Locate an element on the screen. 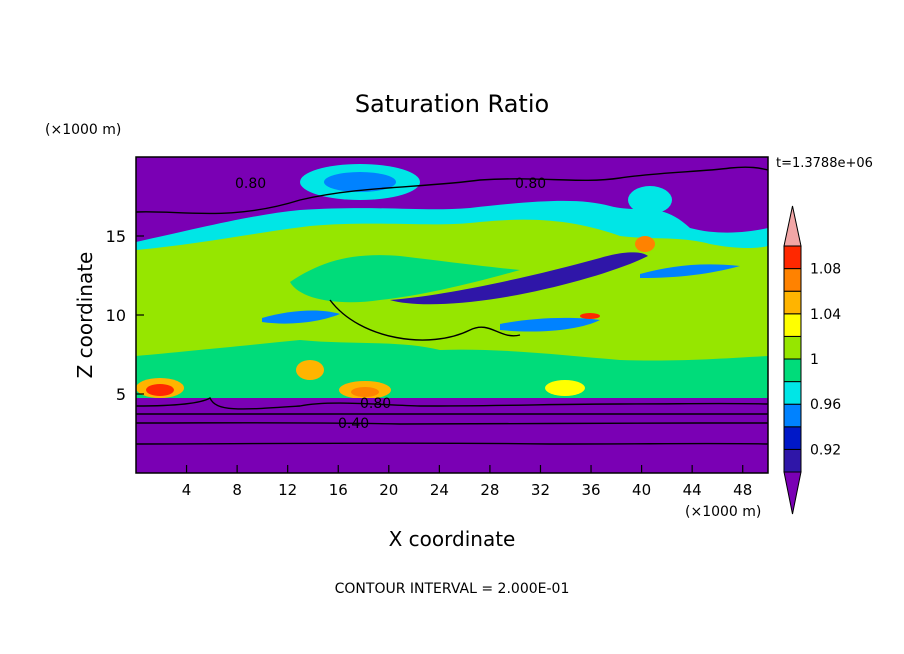  y-axis-label: Z coordinate is located at coordinates (85, 315).